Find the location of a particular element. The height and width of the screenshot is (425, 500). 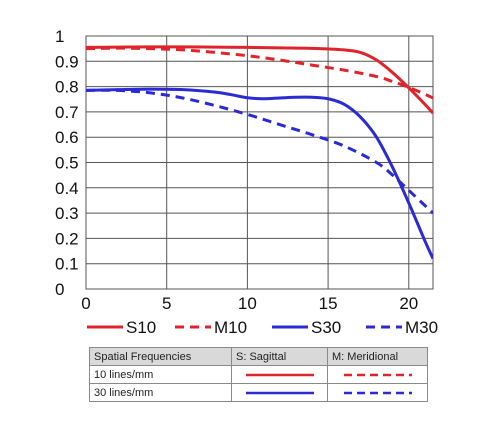

y-tick-label: 1 is located at coordinates (59, 36).